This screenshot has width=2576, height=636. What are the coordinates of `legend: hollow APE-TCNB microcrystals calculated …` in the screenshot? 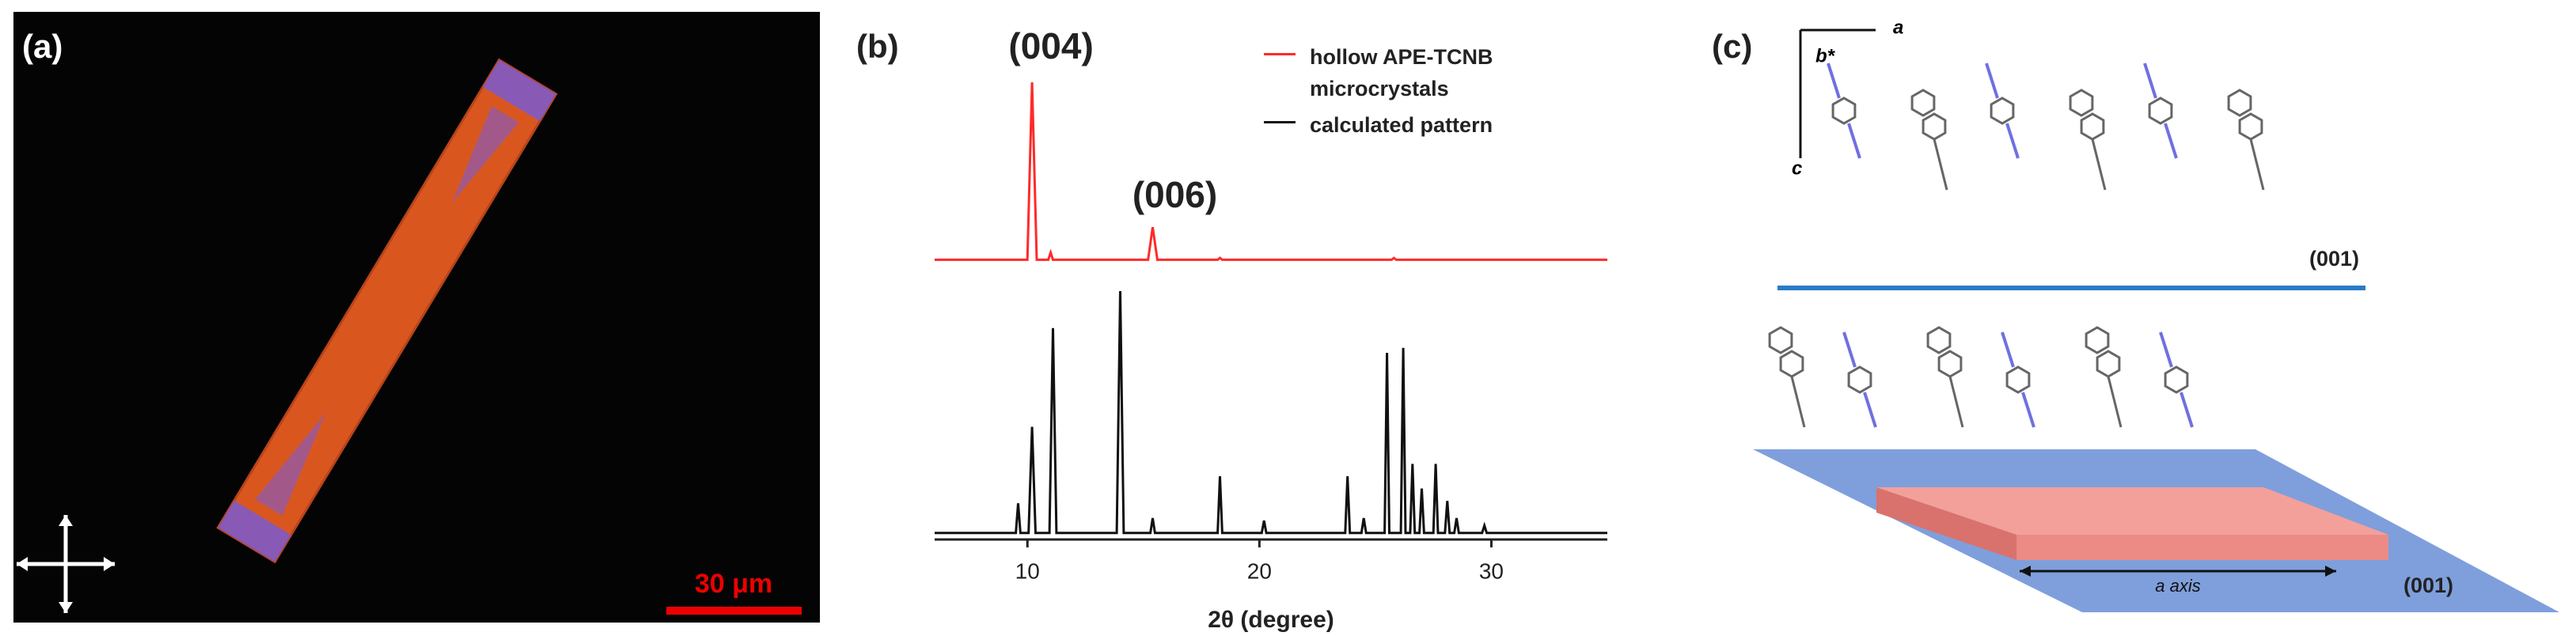 It's located at (1405, 93).